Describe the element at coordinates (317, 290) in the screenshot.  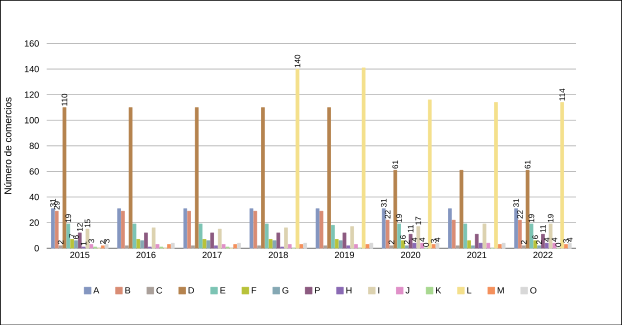
I see `legend-label: P` at that location.